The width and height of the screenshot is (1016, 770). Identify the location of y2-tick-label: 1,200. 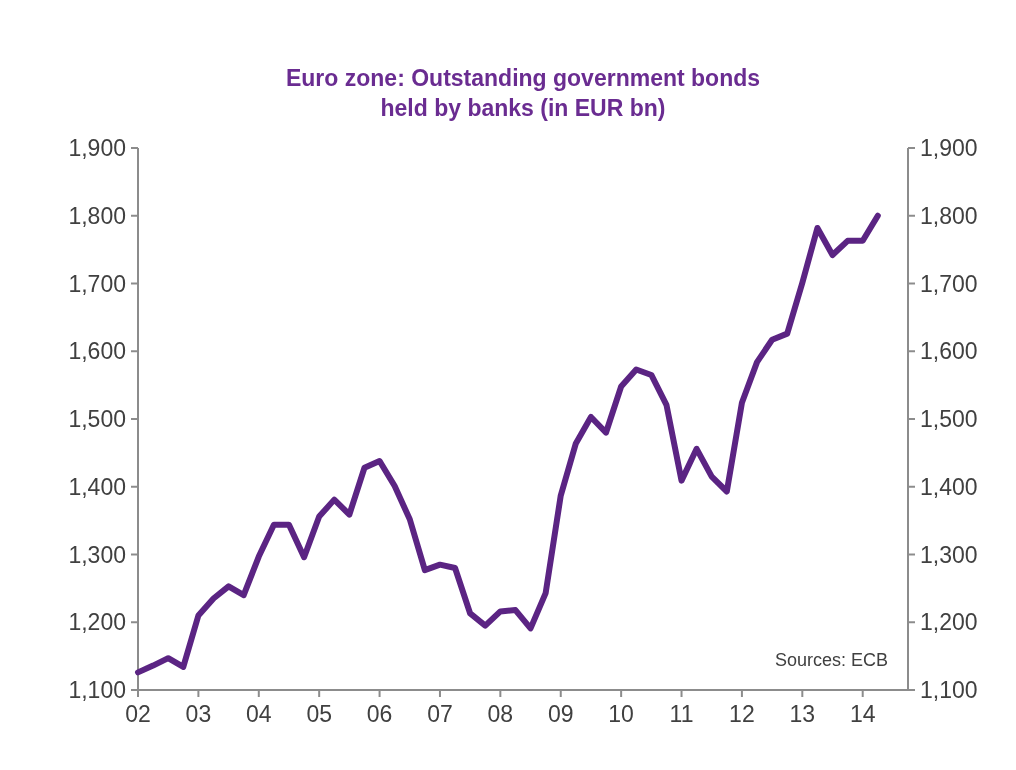
(949, 622).